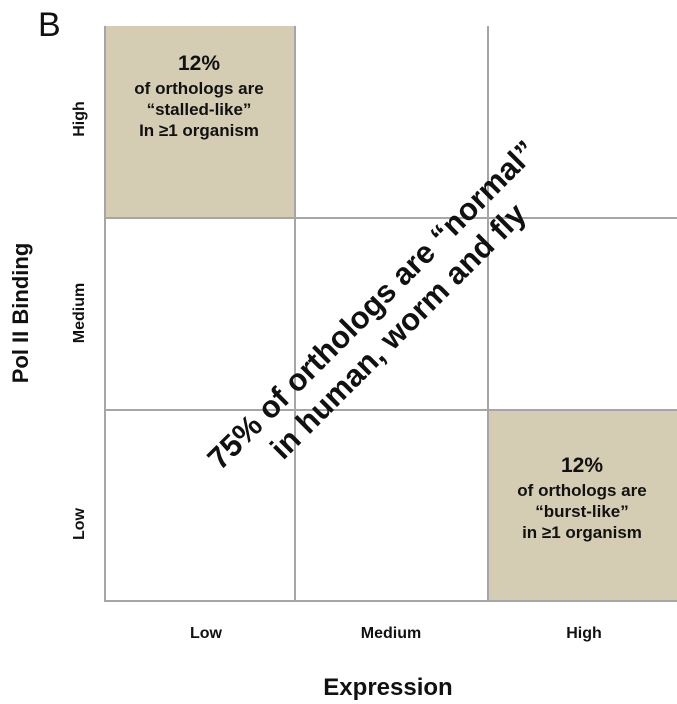  Describe the element at coordinates (206, 633) in the screenshot. I see `x-level-low: Low` at that location.